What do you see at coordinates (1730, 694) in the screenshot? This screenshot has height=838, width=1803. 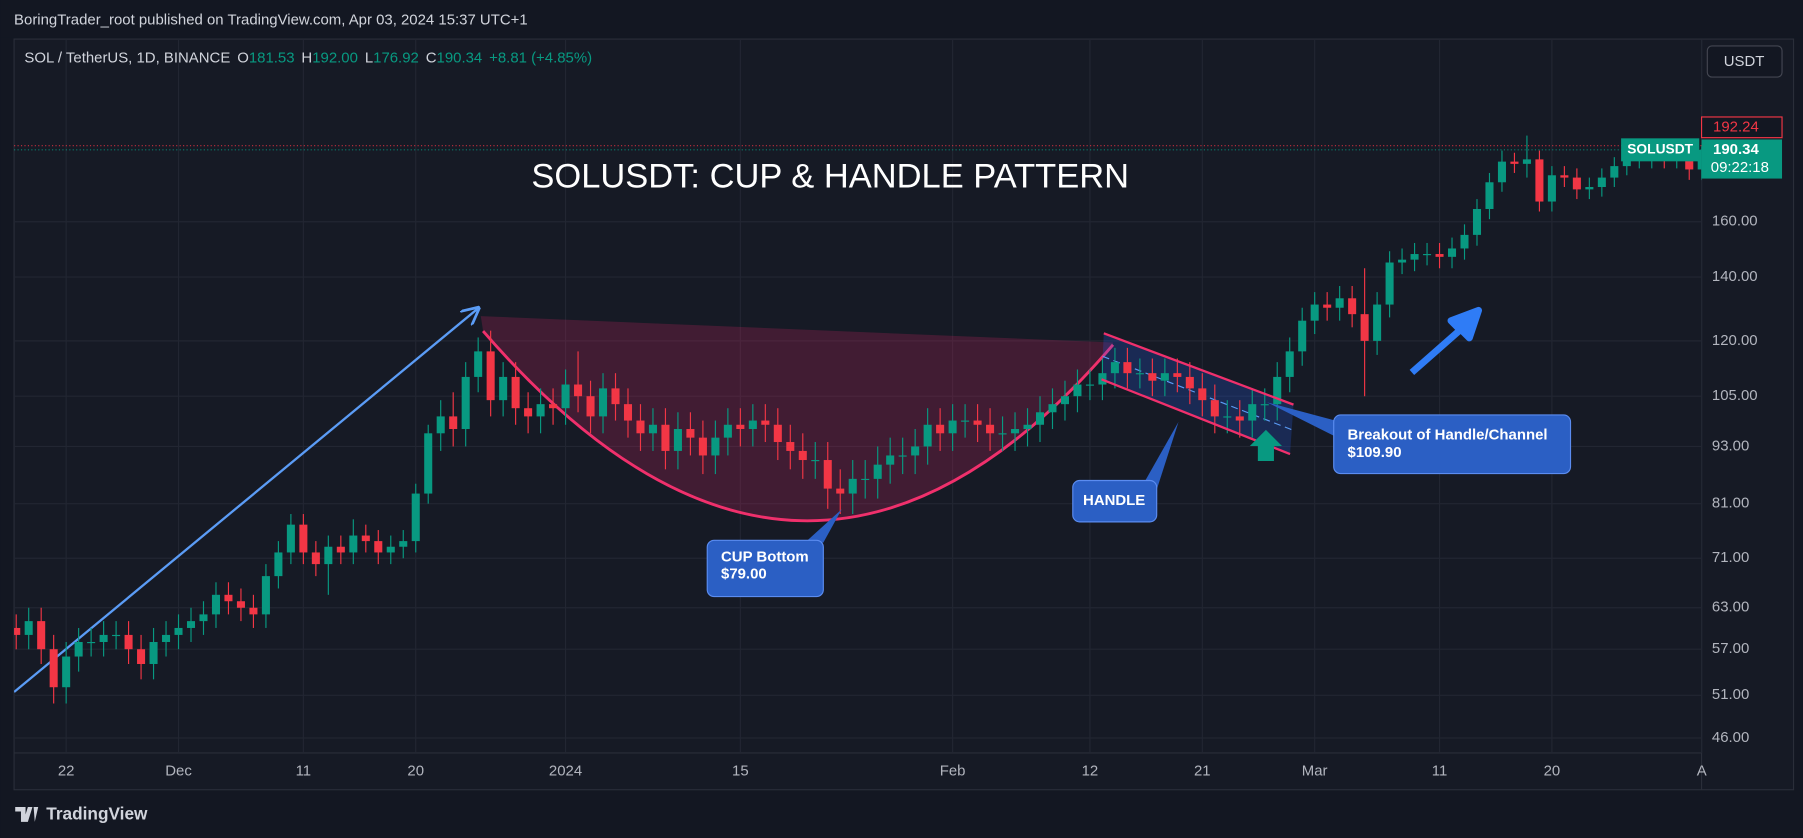 I see `y-tick-label: 51.00` at bounding box center [1730, 694].